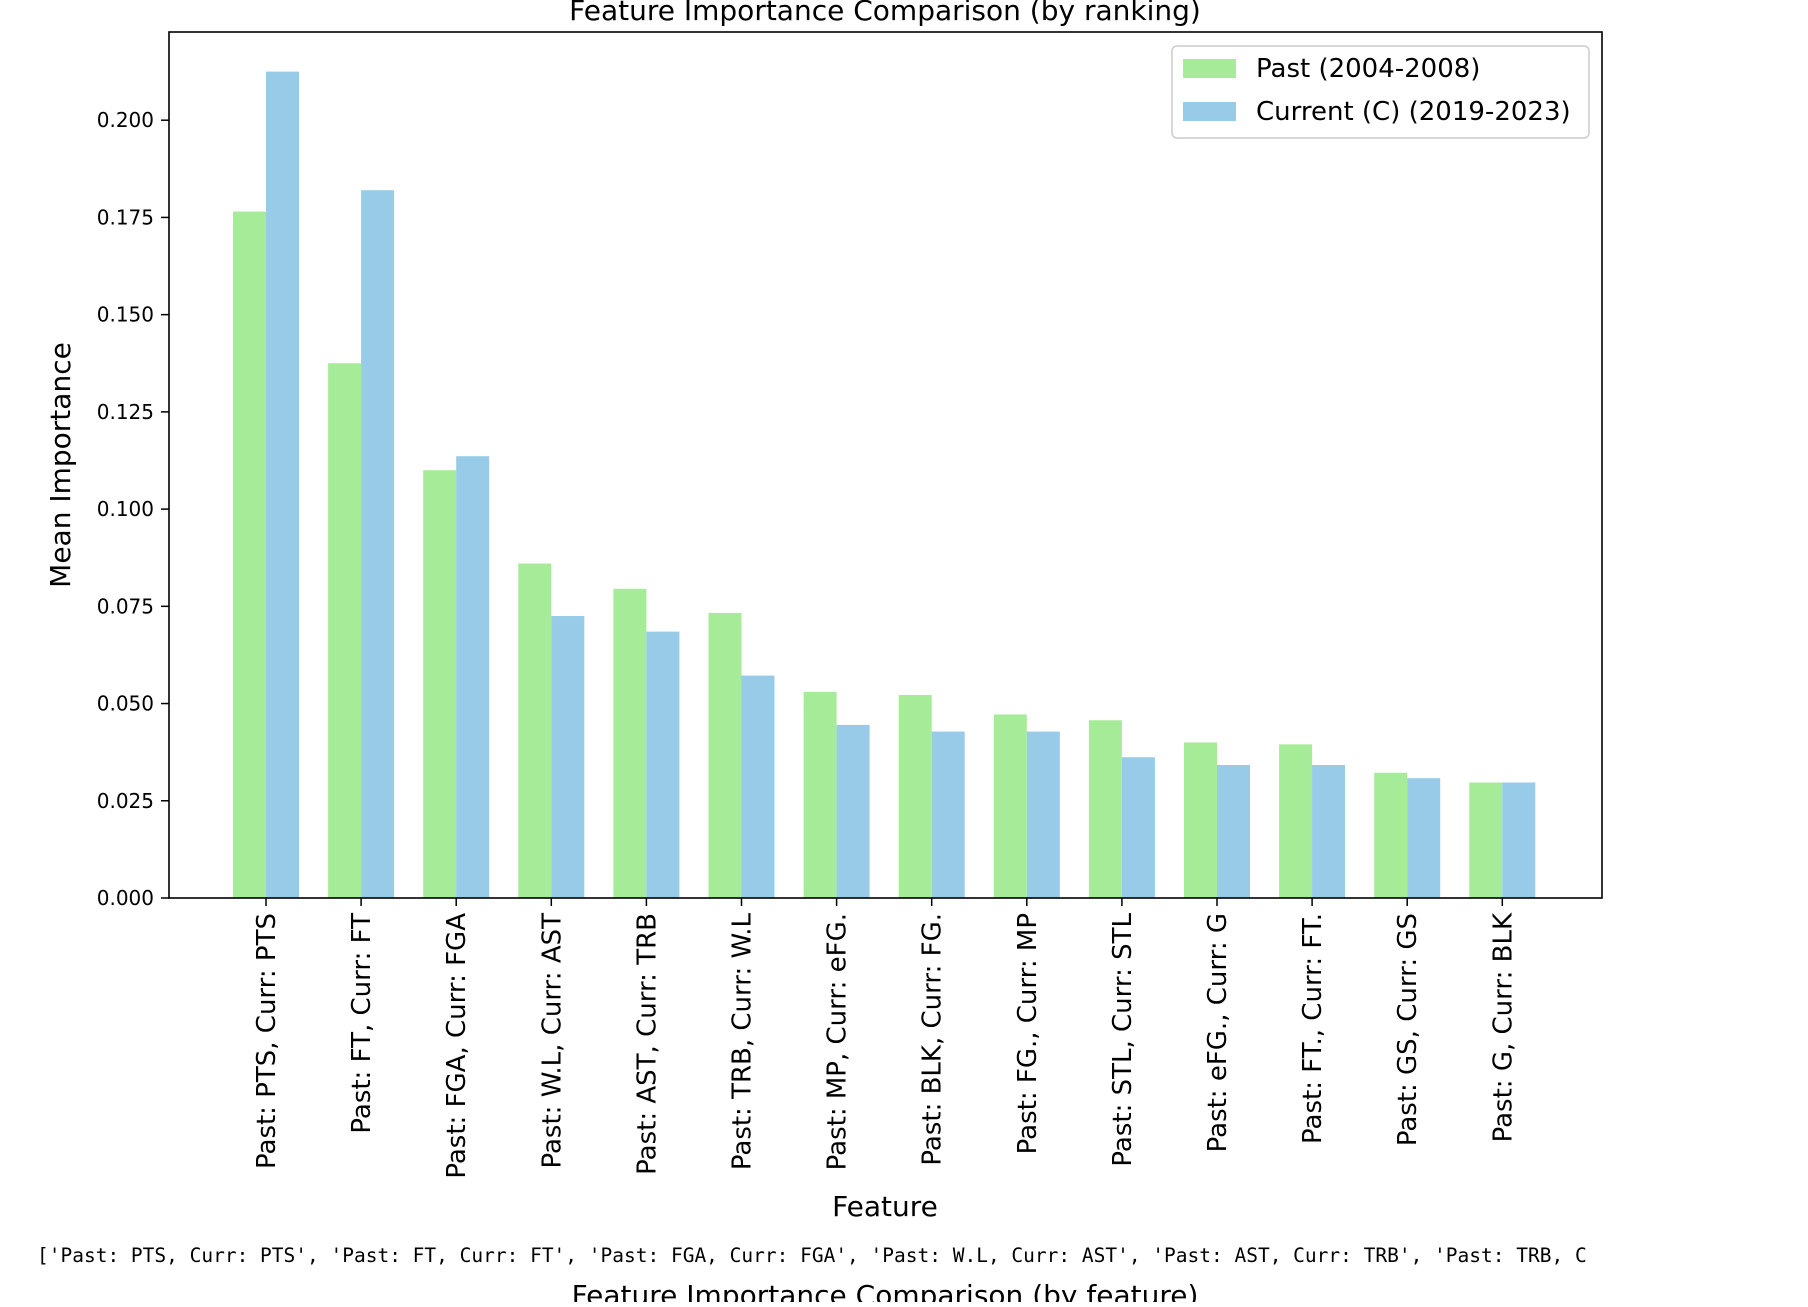 The width and height of the screenshot is (1808, 1307). Describe the element at coordinates (1028, 1033) in the screenshot. I see `x-tick-label-8: Past: FG., Curr: MP` at that location.